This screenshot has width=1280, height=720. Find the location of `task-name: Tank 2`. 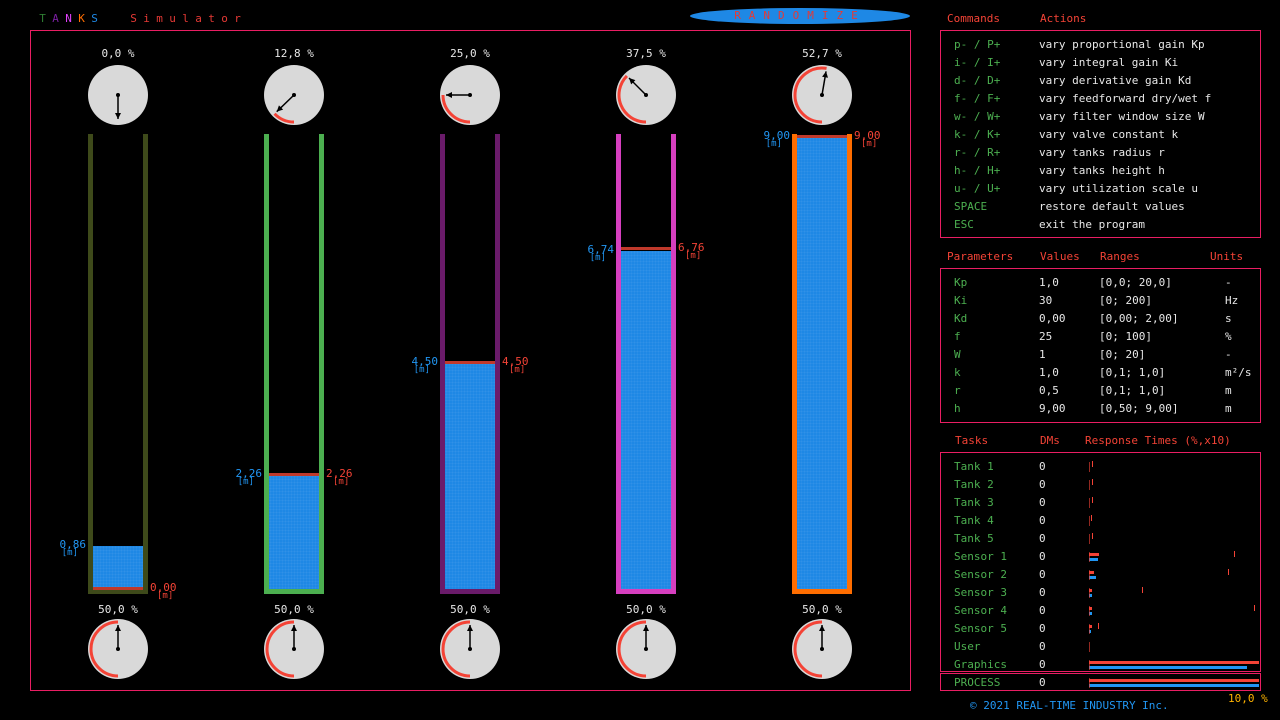

task-name: Tank 2 is located at coordinates (974, 484).